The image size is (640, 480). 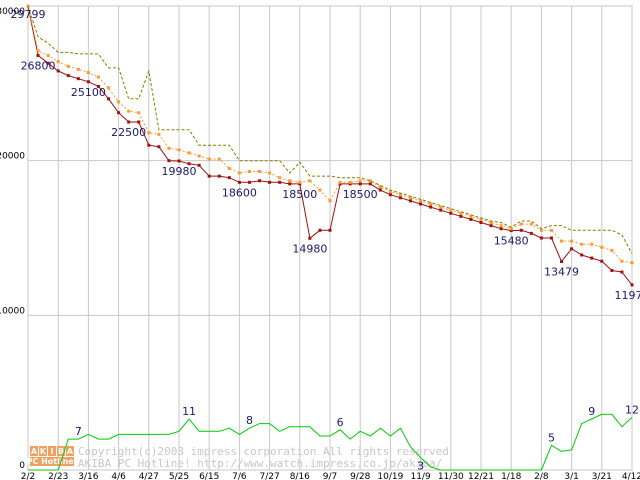 What do you see at coordinates (330, 476) in the screenshot?
I see `x-tick-label: 9/7` at bounding box center [330, 476].